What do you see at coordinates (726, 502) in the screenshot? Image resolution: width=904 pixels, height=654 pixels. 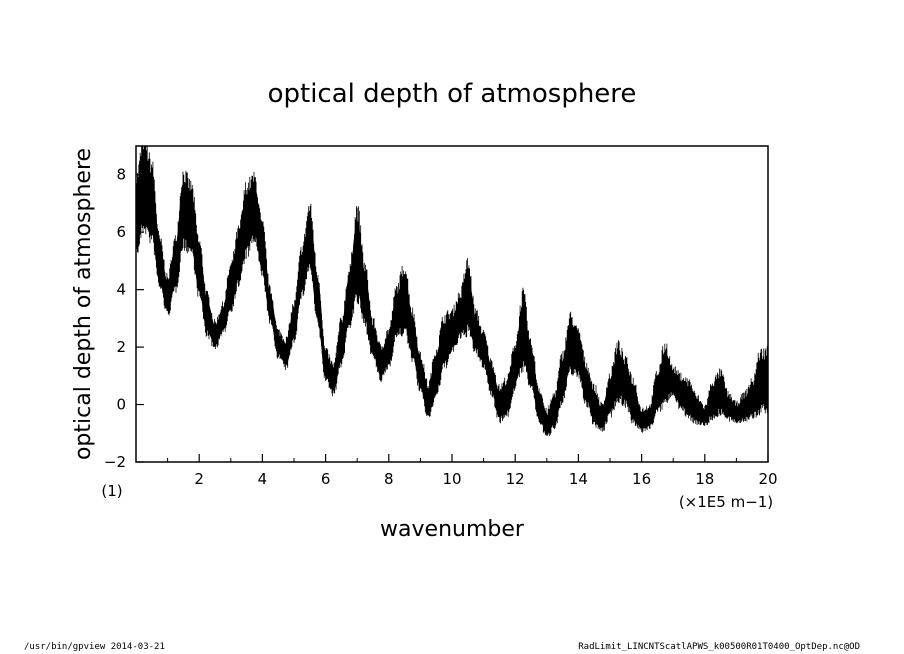 I see `x-unit-label: (×1E5 m−1)` at bounding box center [726, 502].